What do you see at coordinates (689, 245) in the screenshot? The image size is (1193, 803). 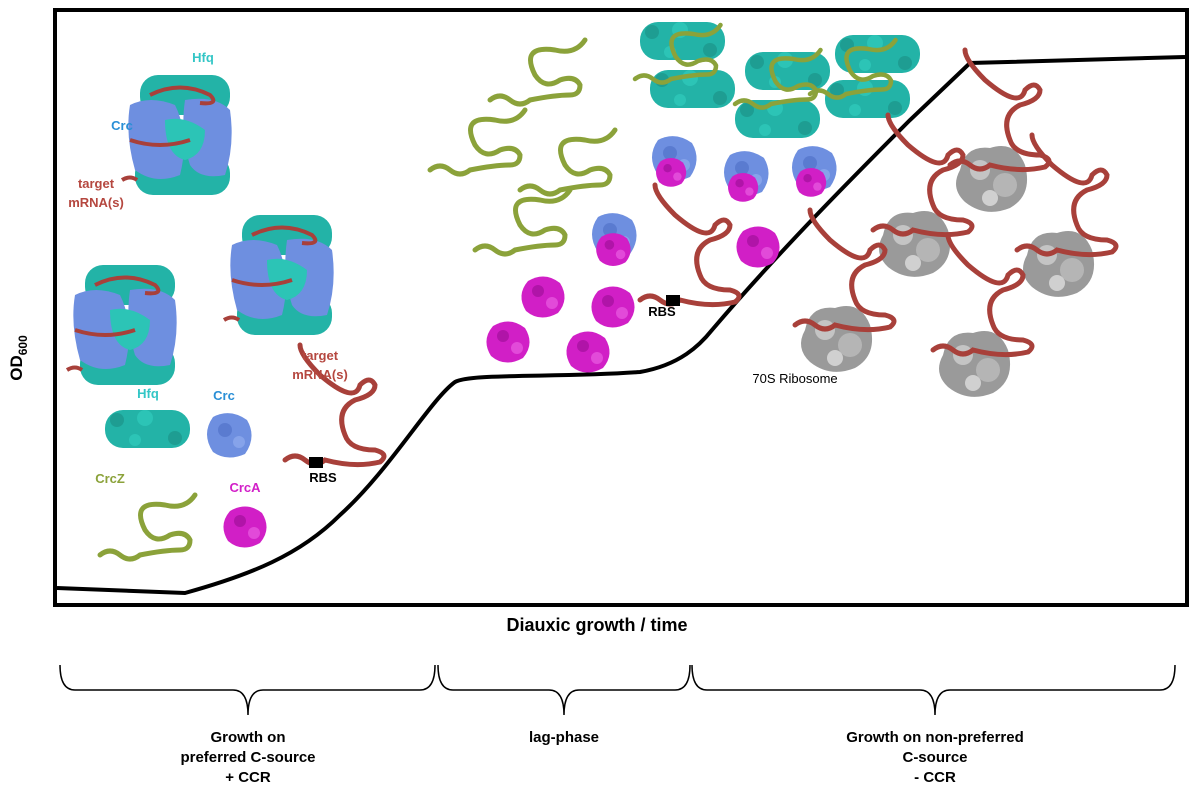 I see `mrna` at bounding box center [689, 245].